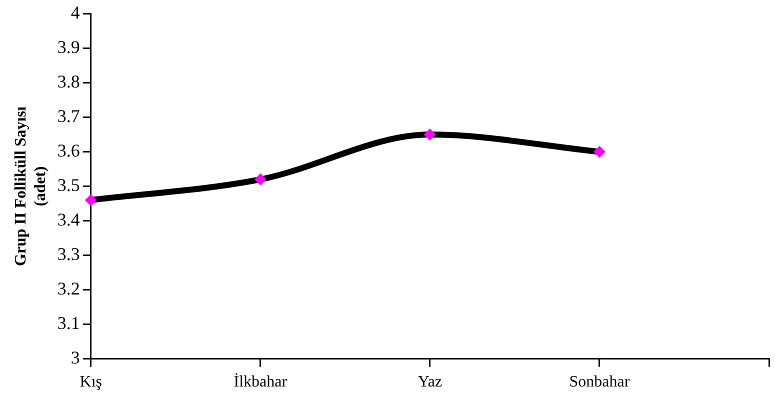 The image size is (775, 404). I want to click on y-tick-label: 3.6, so click(68, 150).